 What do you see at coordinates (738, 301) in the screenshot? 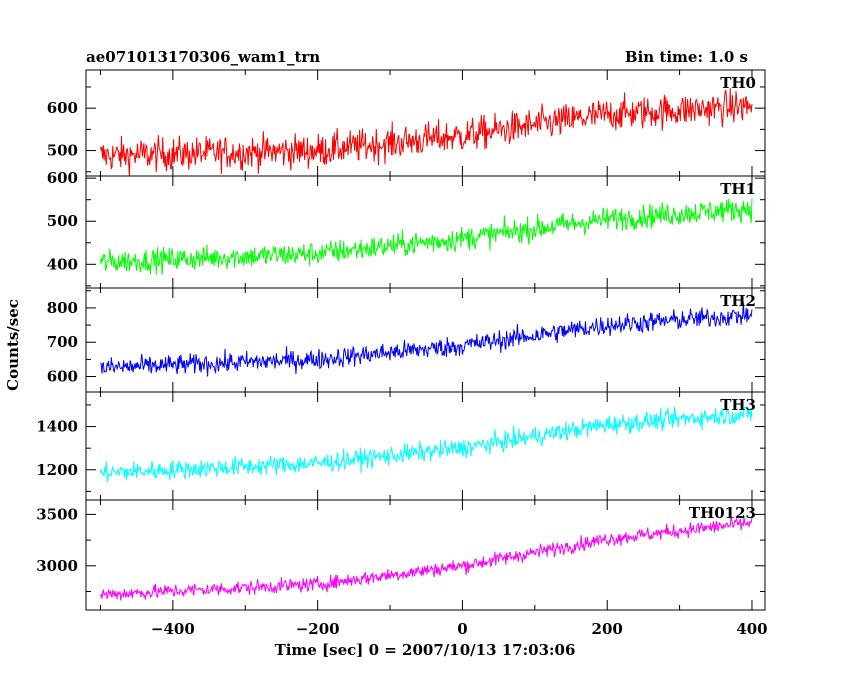
I see `panel-label: TH2` at bounding box center [738, 301].